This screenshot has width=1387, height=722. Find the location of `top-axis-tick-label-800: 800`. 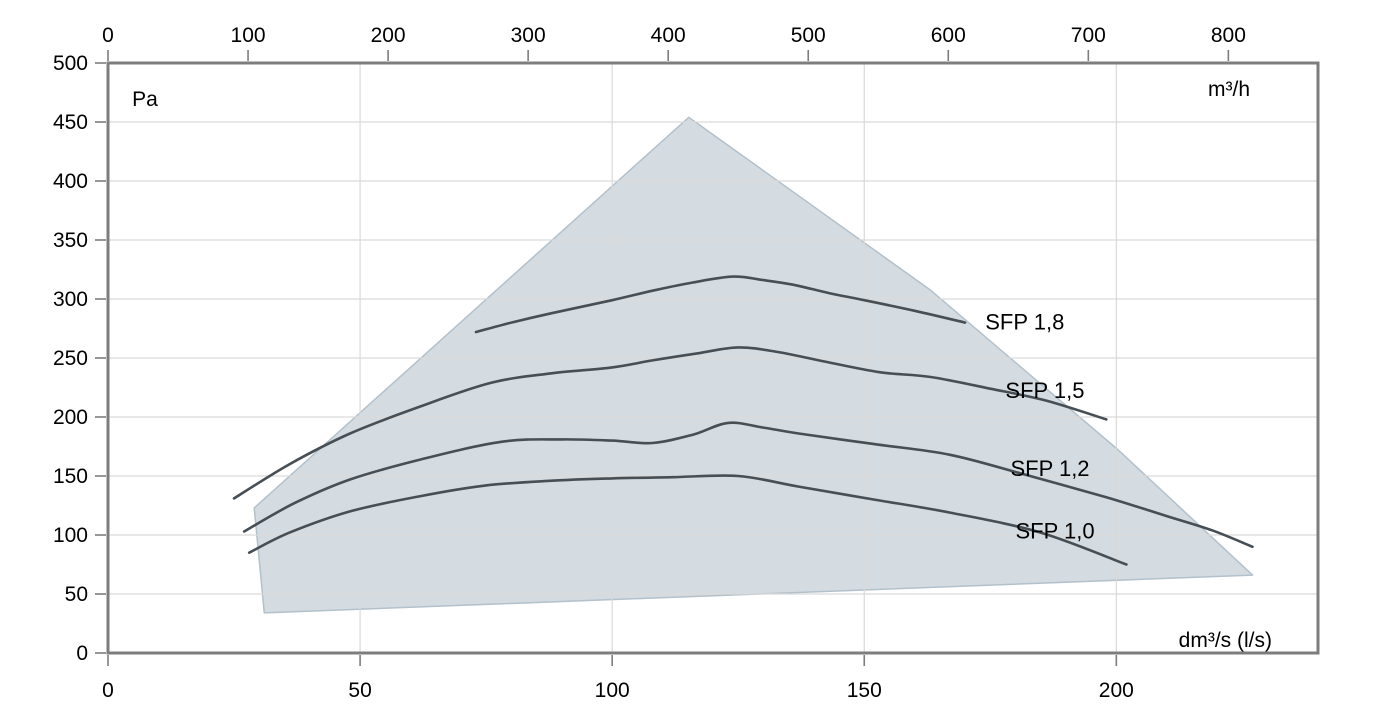

top-axis-tick-label-800: 800 is located at coordinates (1228, 35).